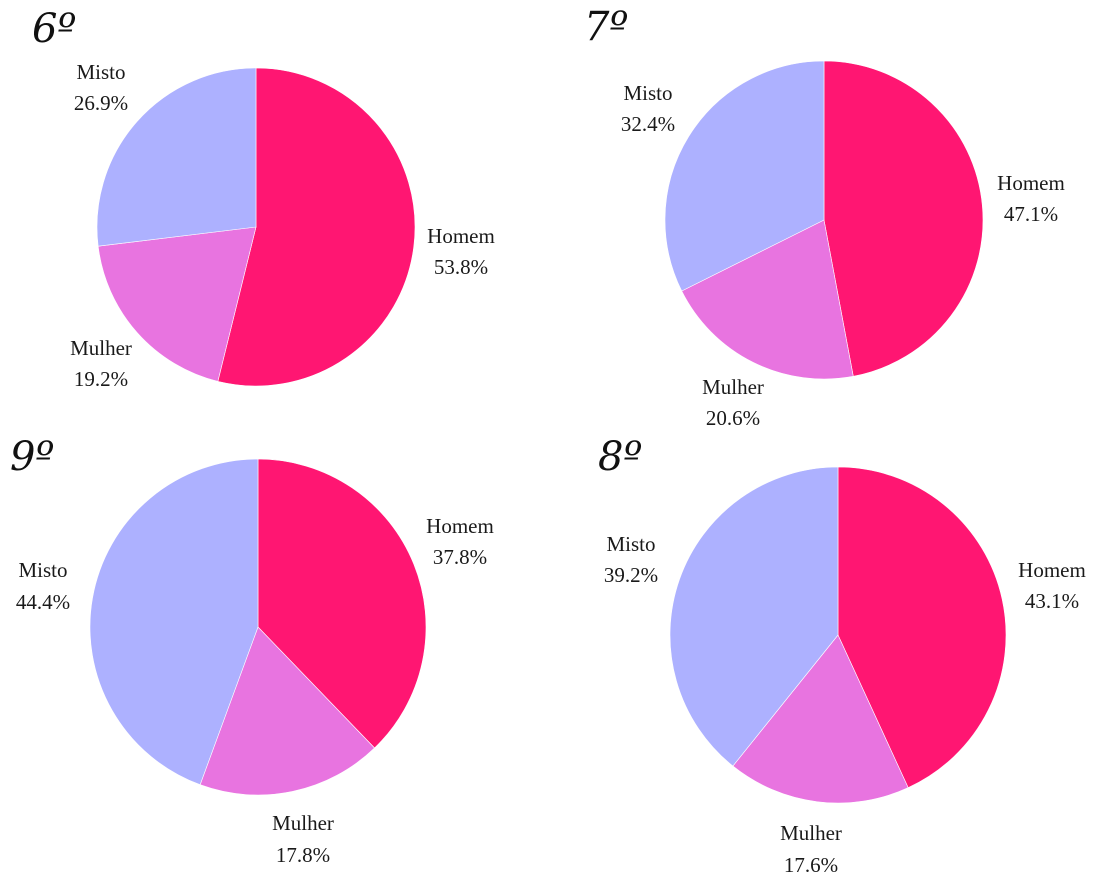 This screenshot has width=1102, height=877. What do you see at coordinates (1031, 198) in the screenshot?
I see `slice-label-group-7-homem: Homem 47.1%` at bounding box center [1031, 198].